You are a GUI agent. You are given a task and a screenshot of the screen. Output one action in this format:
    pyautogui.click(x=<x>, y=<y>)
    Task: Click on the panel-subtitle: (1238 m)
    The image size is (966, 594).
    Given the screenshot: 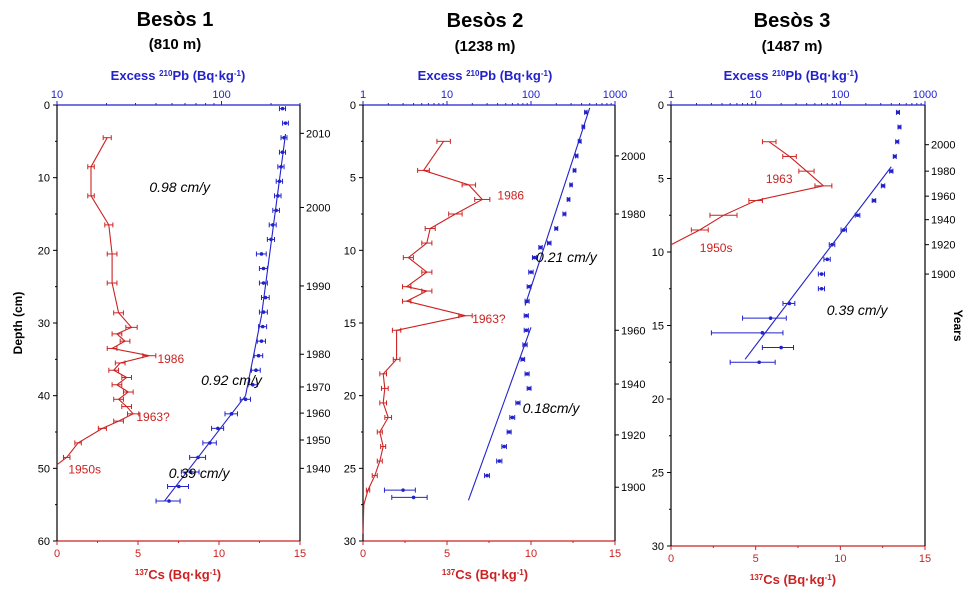 What is the action you would take?
    pyautogui.click(x=485, y=46)
    